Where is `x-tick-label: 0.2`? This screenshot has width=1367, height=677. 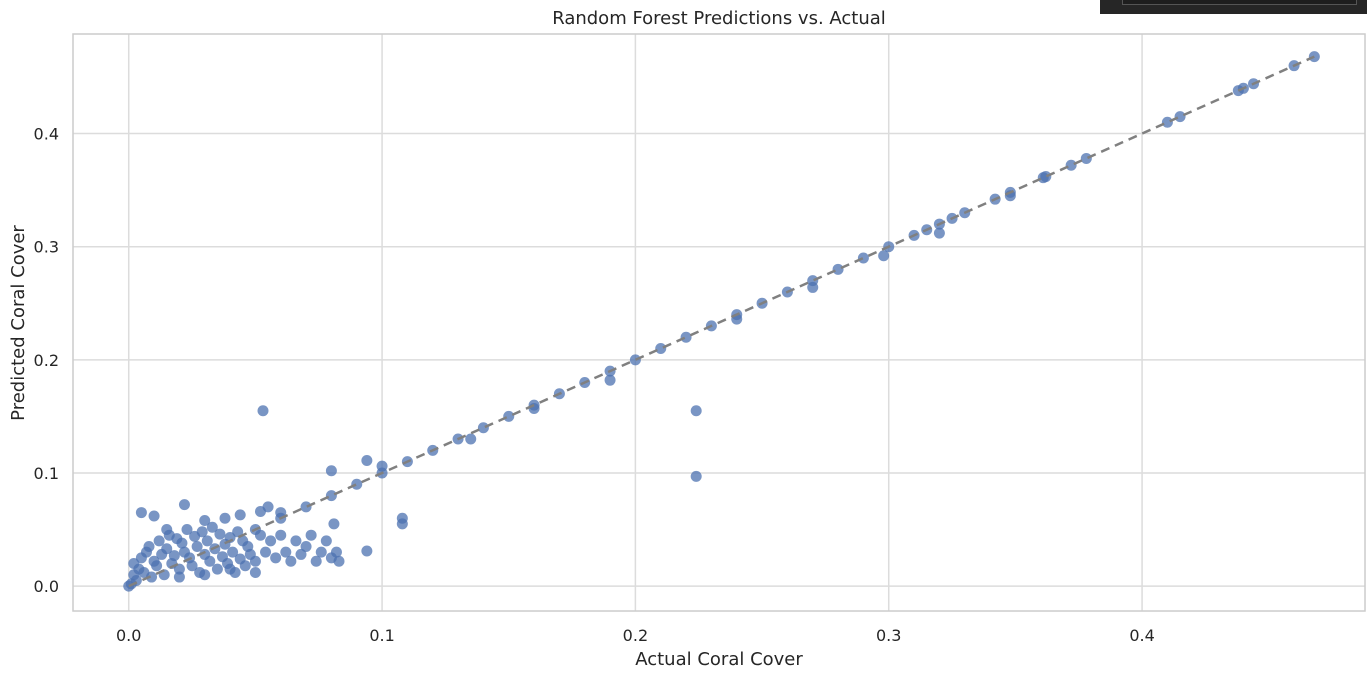
x-tick-label: 0.2 is located at coordinates (635, 635).